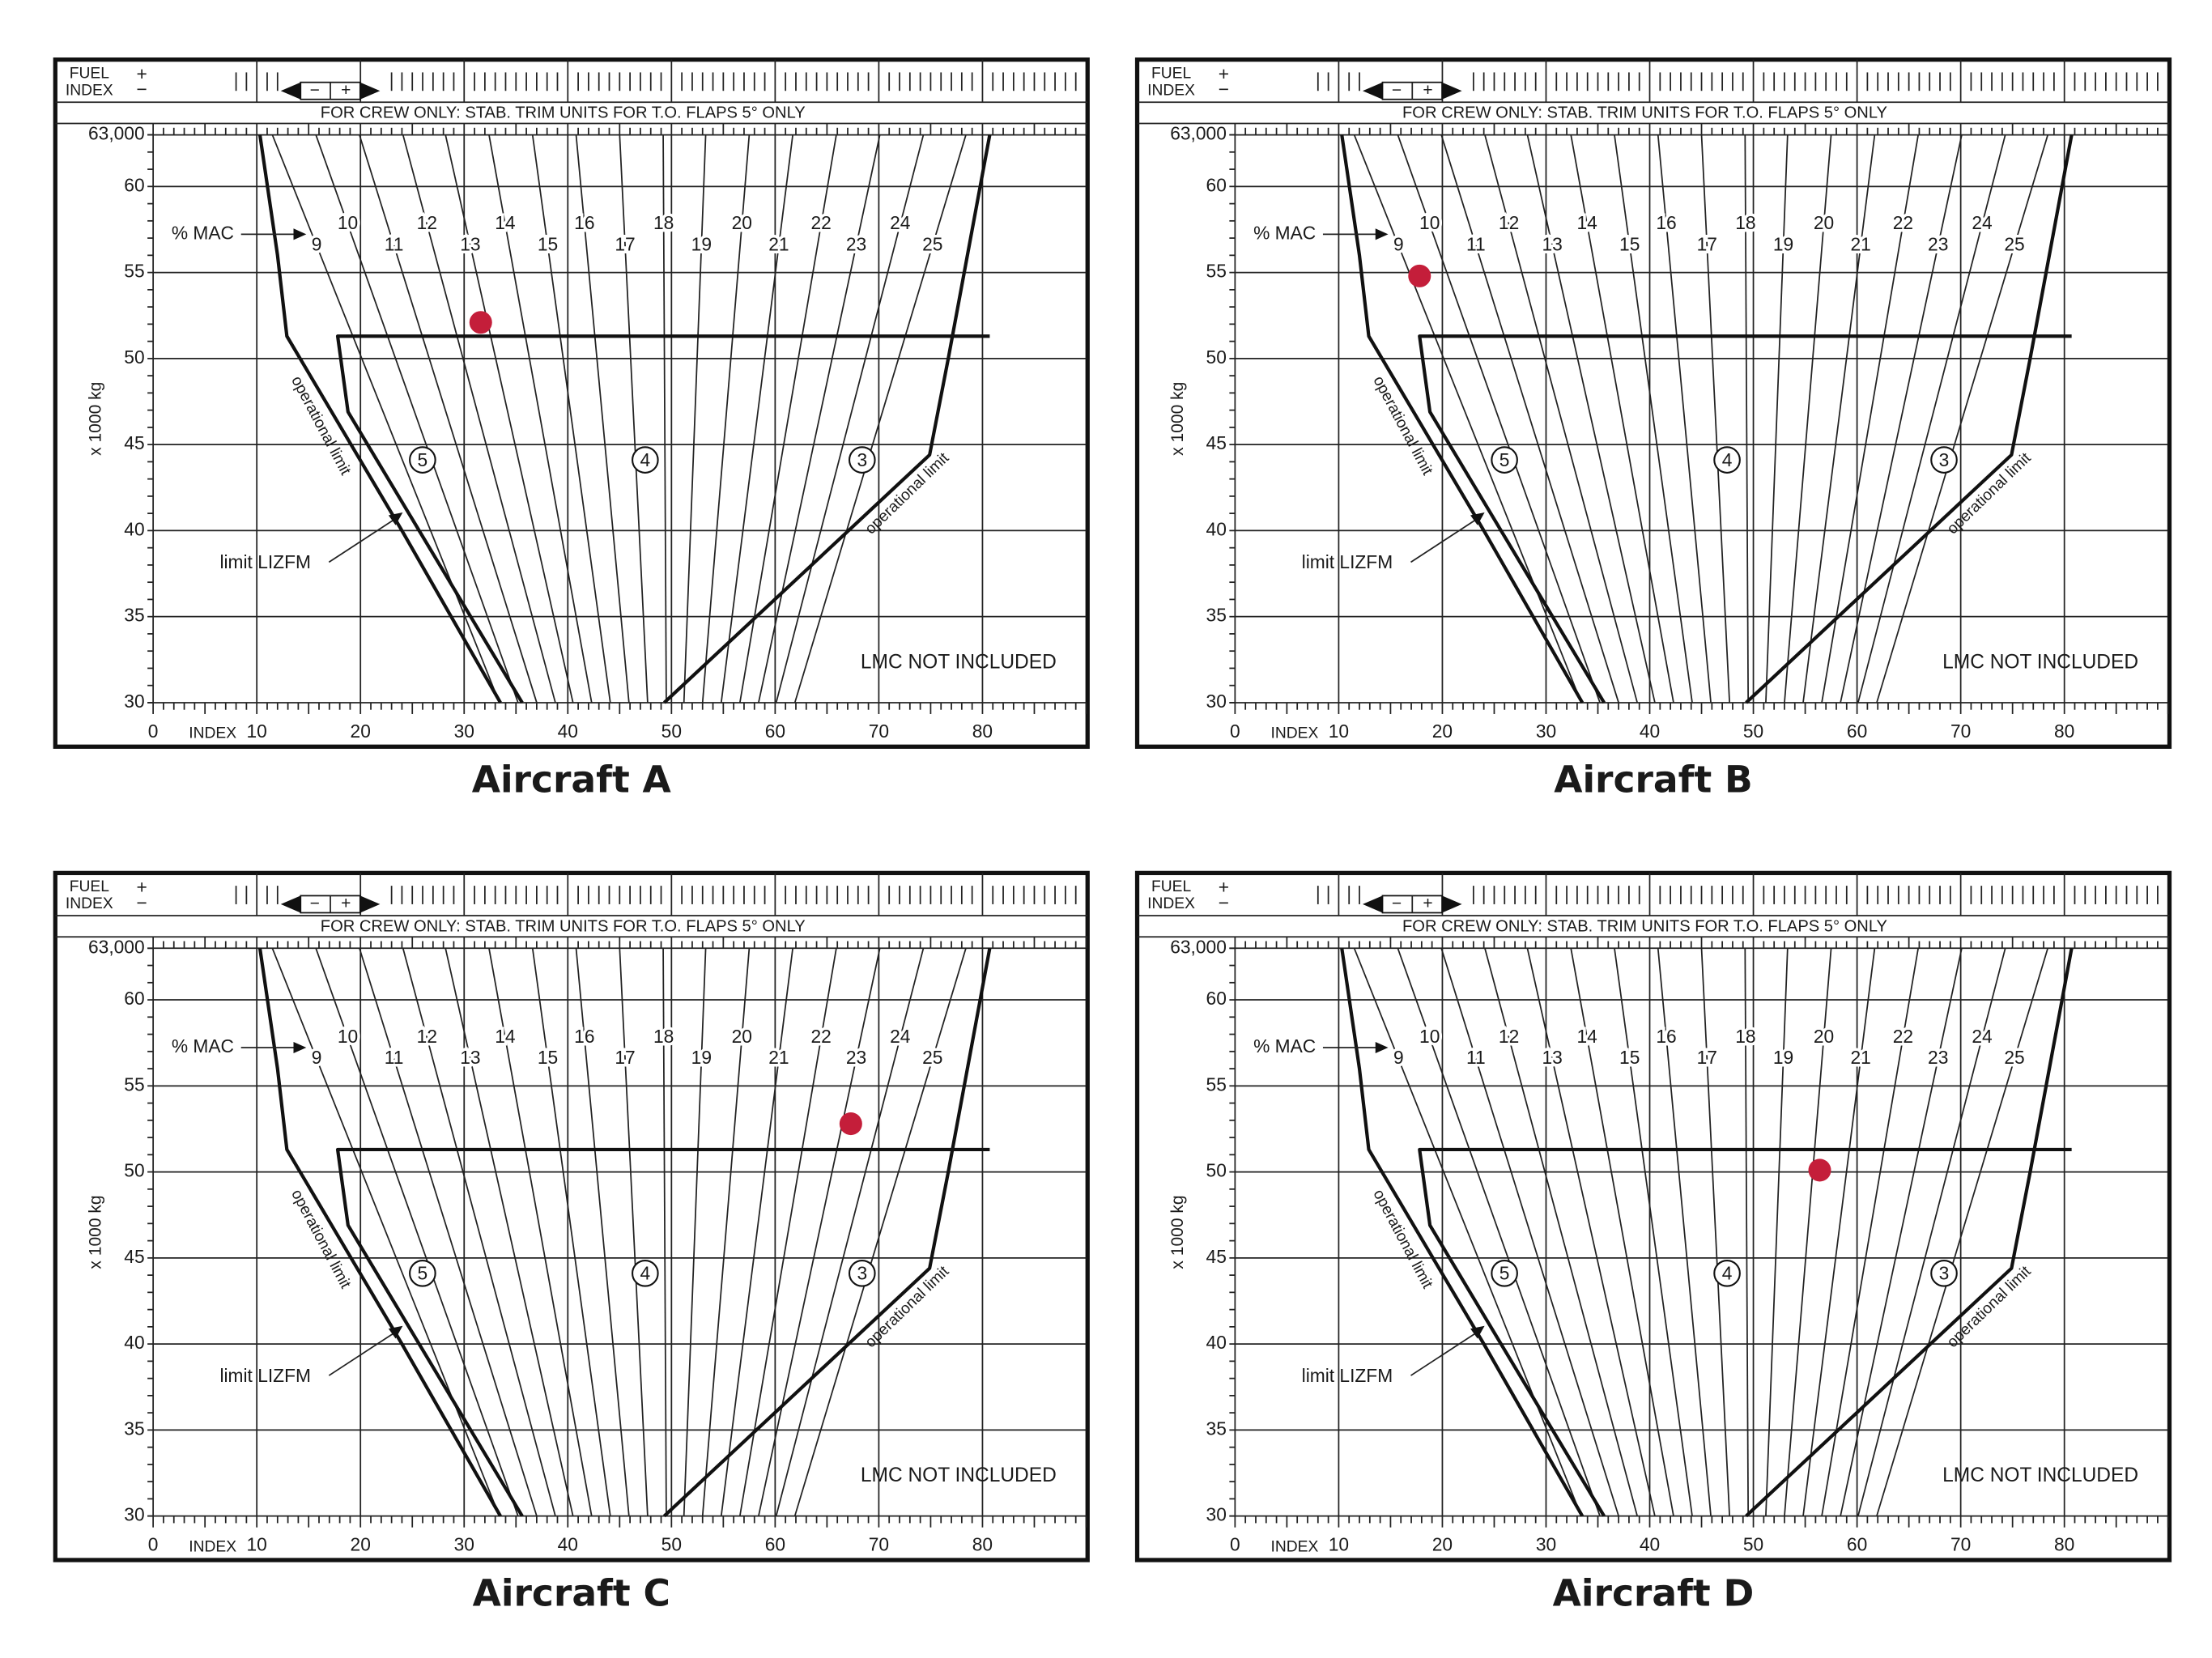 The image size is (2212, 1658). What do you see at coordinates (1216, 1342) in the screenshot?
I see `y-tick-label: 40` at bounding box center [1216, 1342].